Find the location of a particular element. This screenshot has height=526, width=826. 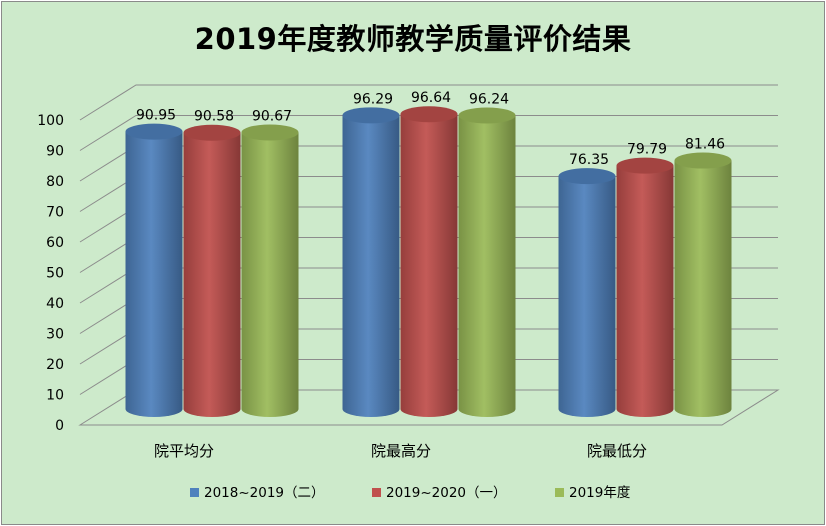

legend: 2018~2019（二） 2019~2020（一） 2019年度 is located at coordinates (410, 493).